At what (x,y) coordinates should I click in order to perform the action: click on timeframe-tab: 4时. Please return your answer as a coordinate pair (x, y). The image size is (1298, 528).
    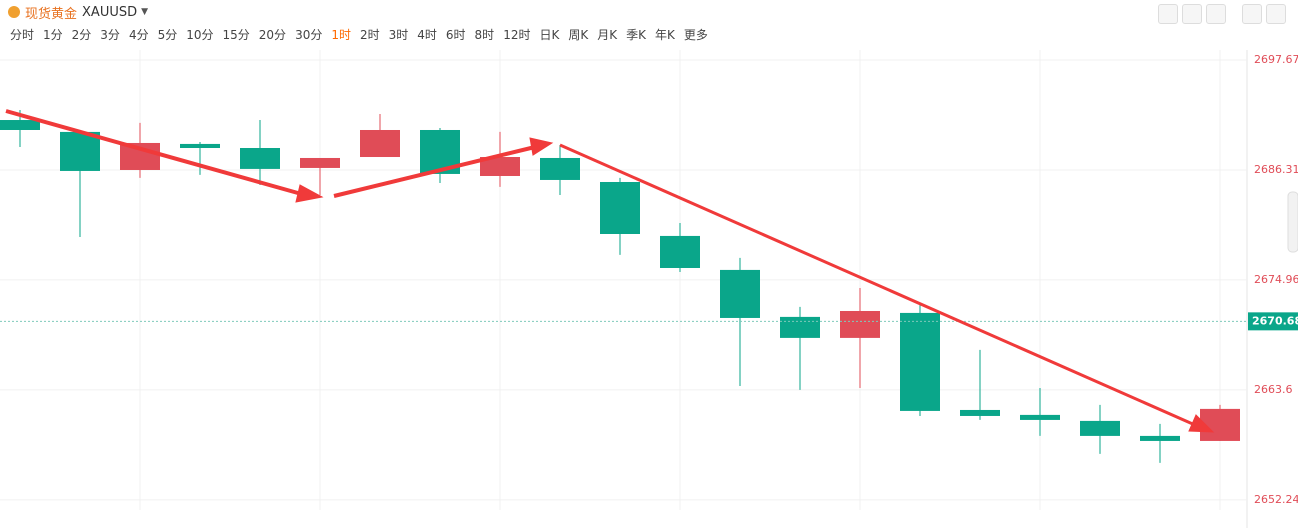
    Looking at the image, I should click on (427, 35).